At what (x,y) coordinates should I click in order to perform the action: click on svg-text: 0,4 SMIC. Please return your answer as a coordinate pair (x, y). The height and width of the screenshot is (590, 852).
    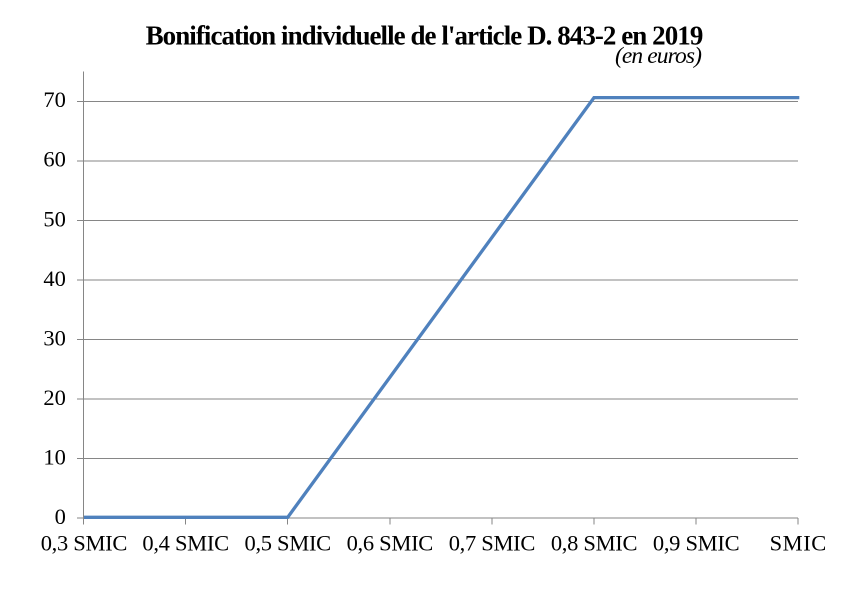
    Looking at the image, I should click on (185, 543).